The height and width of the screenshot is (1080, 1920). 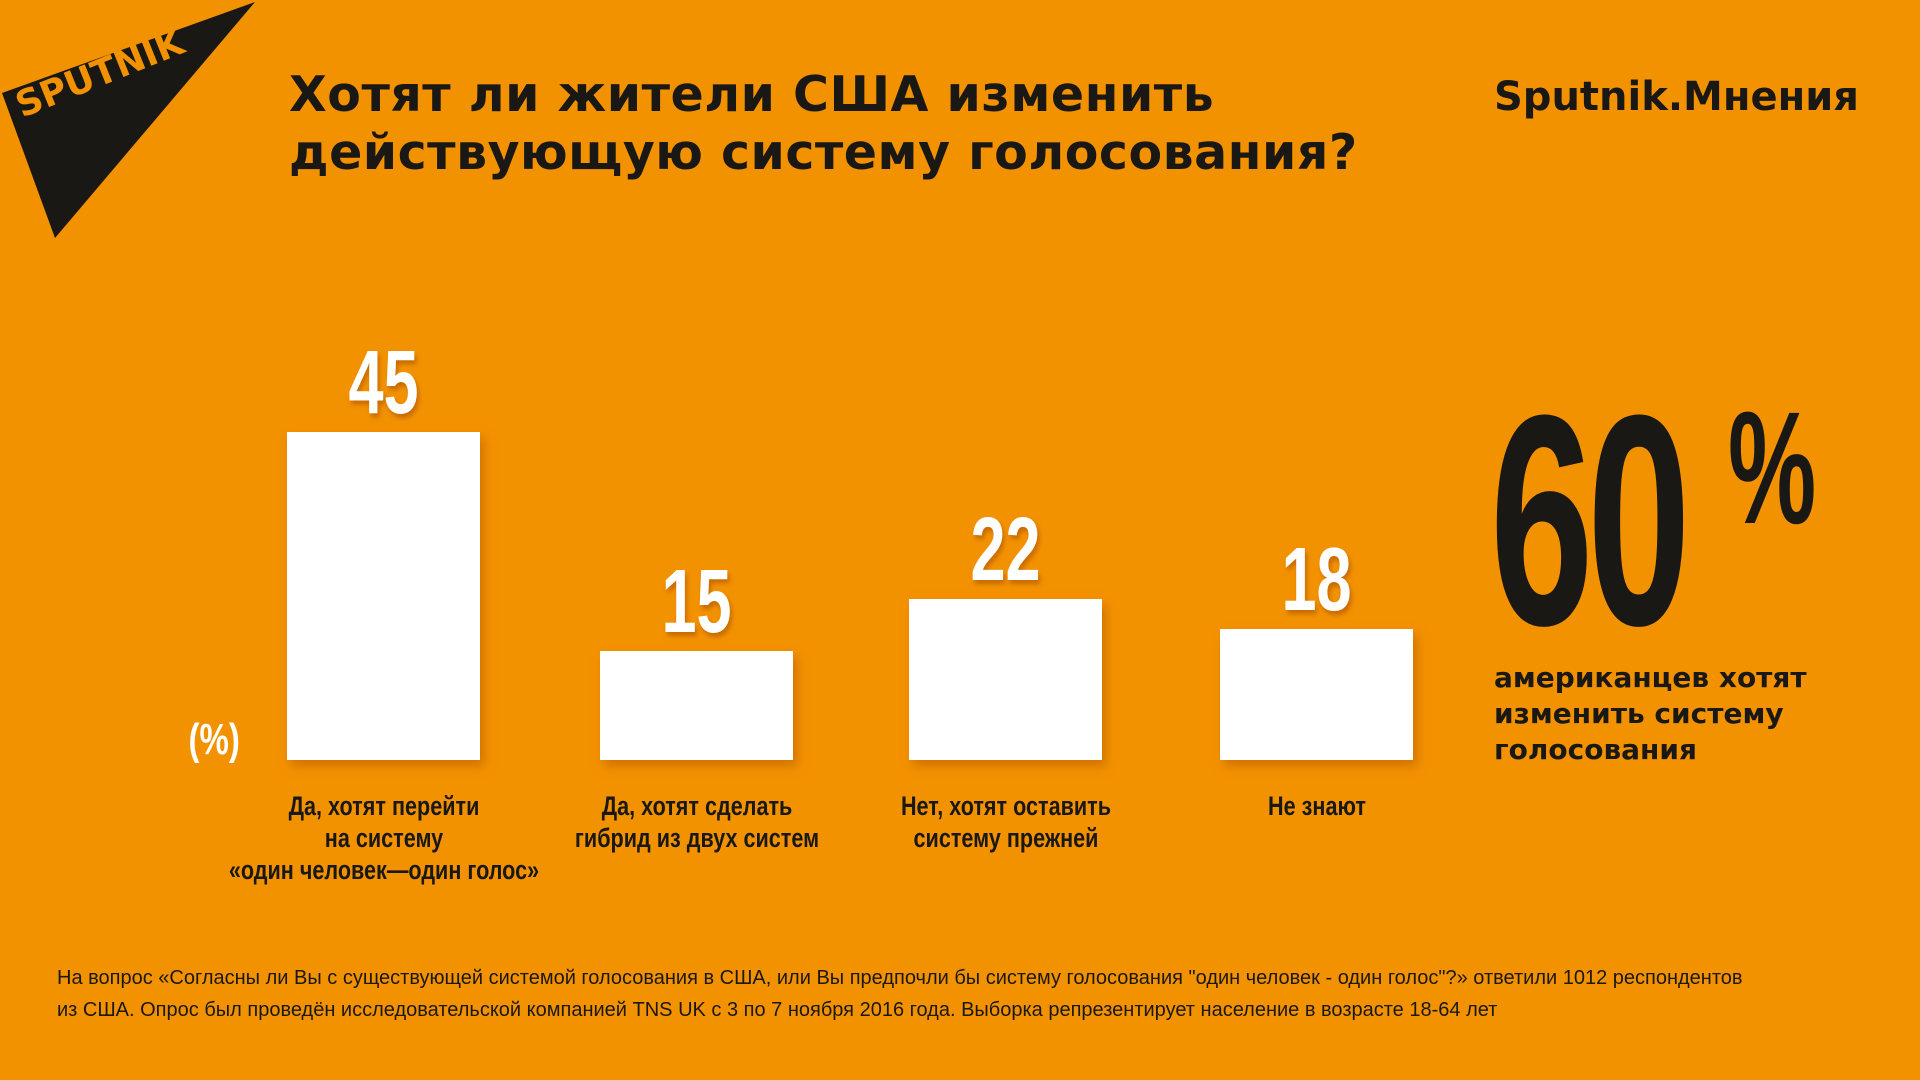 I want to click on bar-value-label: 15, so click(x=696, y=601).